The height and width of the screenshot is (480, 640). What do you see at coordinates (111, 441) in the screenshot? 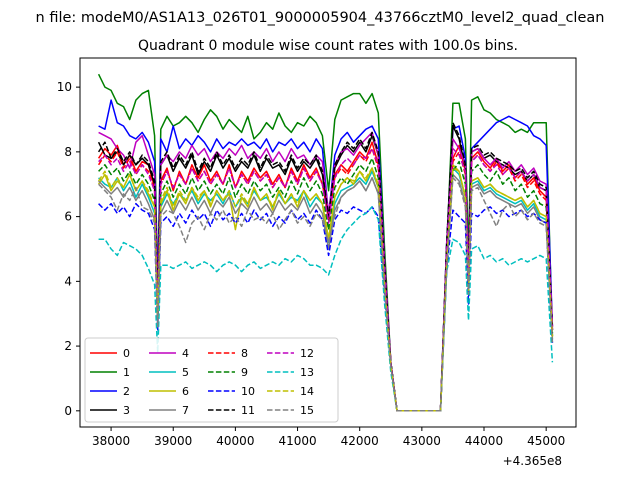
I see `x-tick-label: 38000` at bounding box center [111, 441].